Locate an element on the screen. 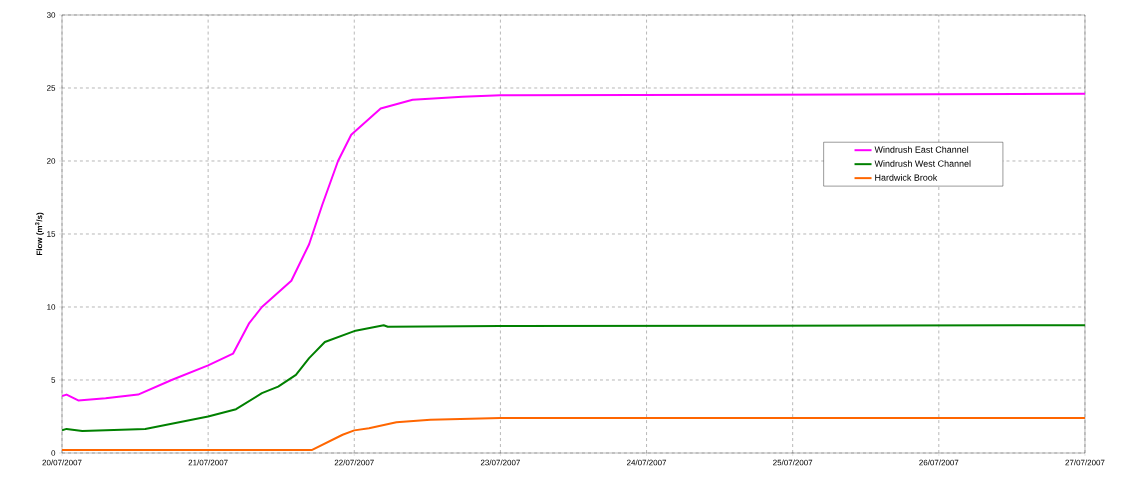  line-series is located at coordinates (573, 434).